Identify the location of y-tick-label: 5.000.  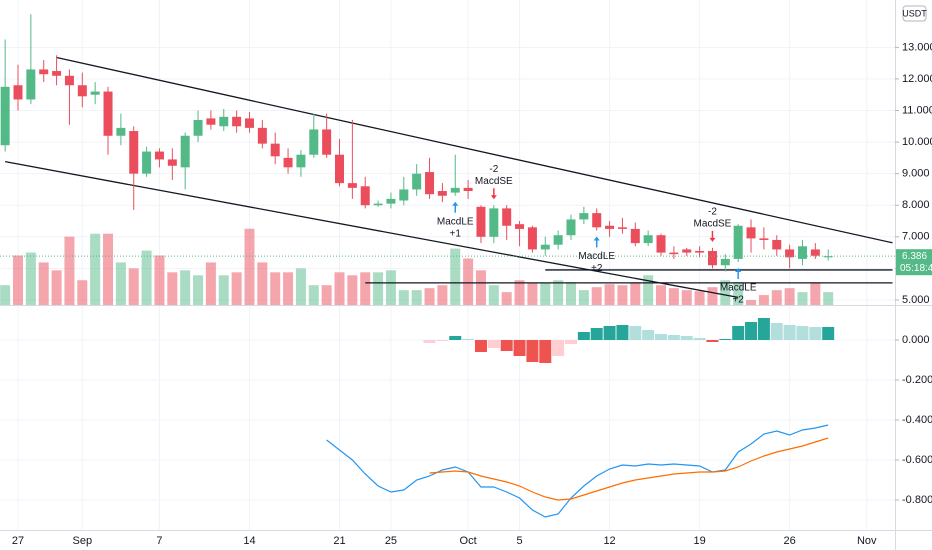
(916, 300).